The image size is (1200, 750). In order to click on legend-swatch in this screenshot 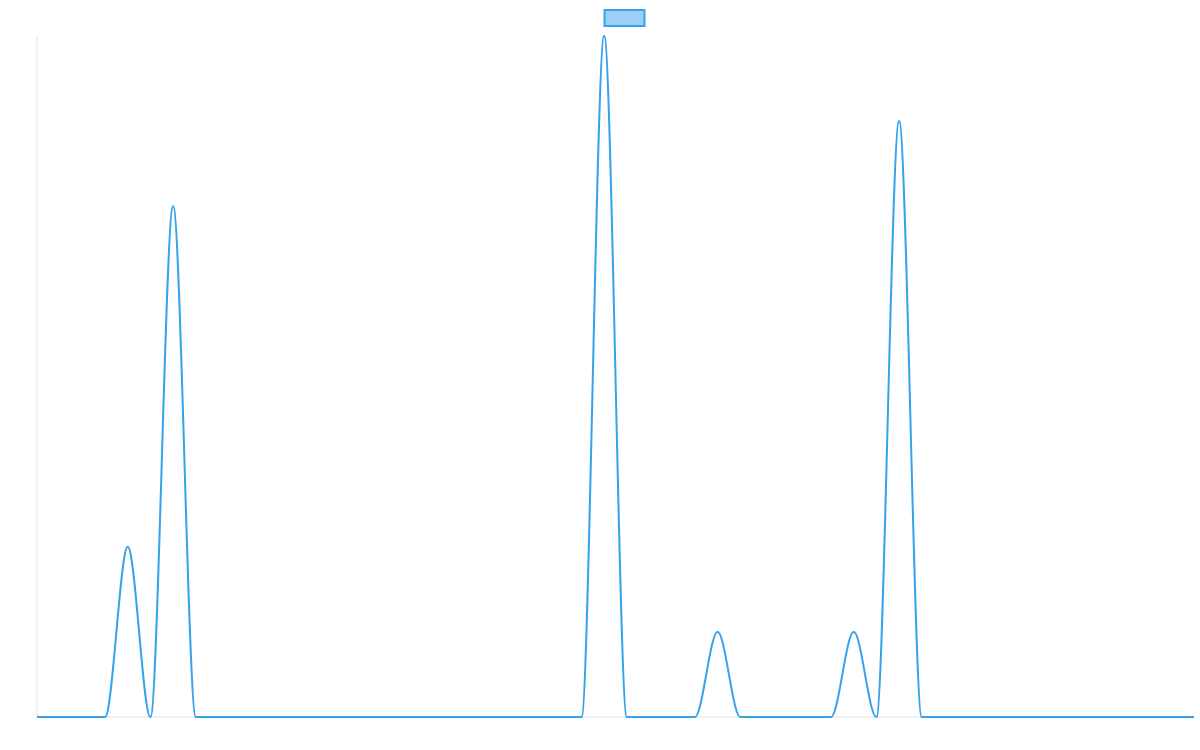, I will do `click(624, 18)`.